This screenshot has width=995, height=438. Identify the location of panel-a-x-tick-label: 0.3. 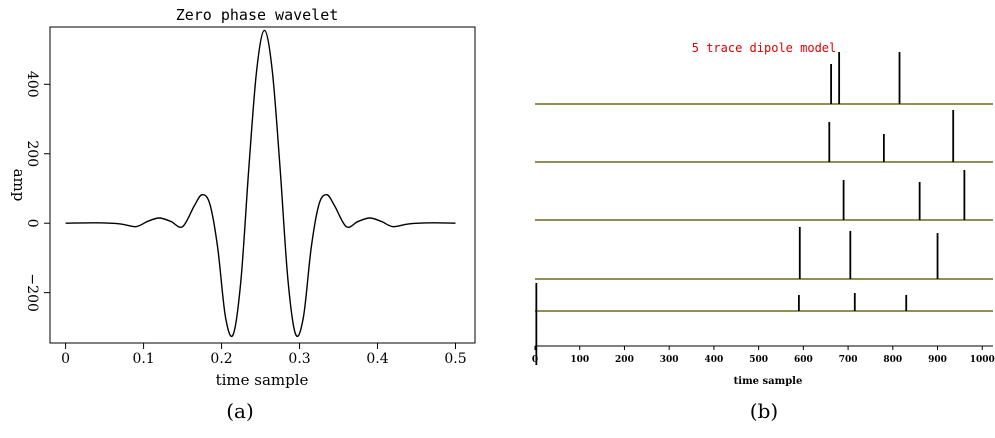
(299, 359).